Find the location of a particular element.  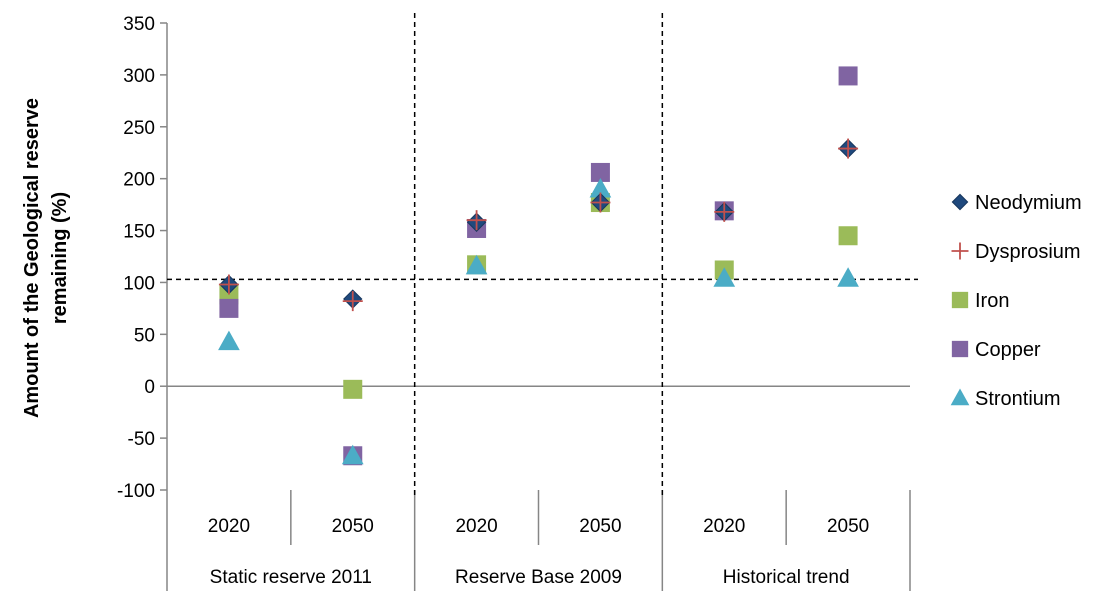

y-tick-label: 250 is located at coordinates (139, 128).